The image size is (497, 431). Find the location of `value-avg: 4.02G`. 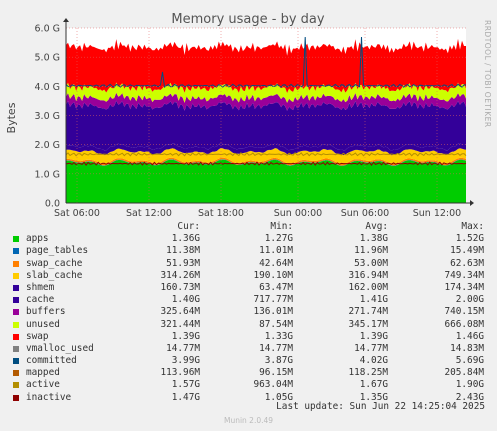

value-avg: 4.02G is located at coordinates (373, 361).